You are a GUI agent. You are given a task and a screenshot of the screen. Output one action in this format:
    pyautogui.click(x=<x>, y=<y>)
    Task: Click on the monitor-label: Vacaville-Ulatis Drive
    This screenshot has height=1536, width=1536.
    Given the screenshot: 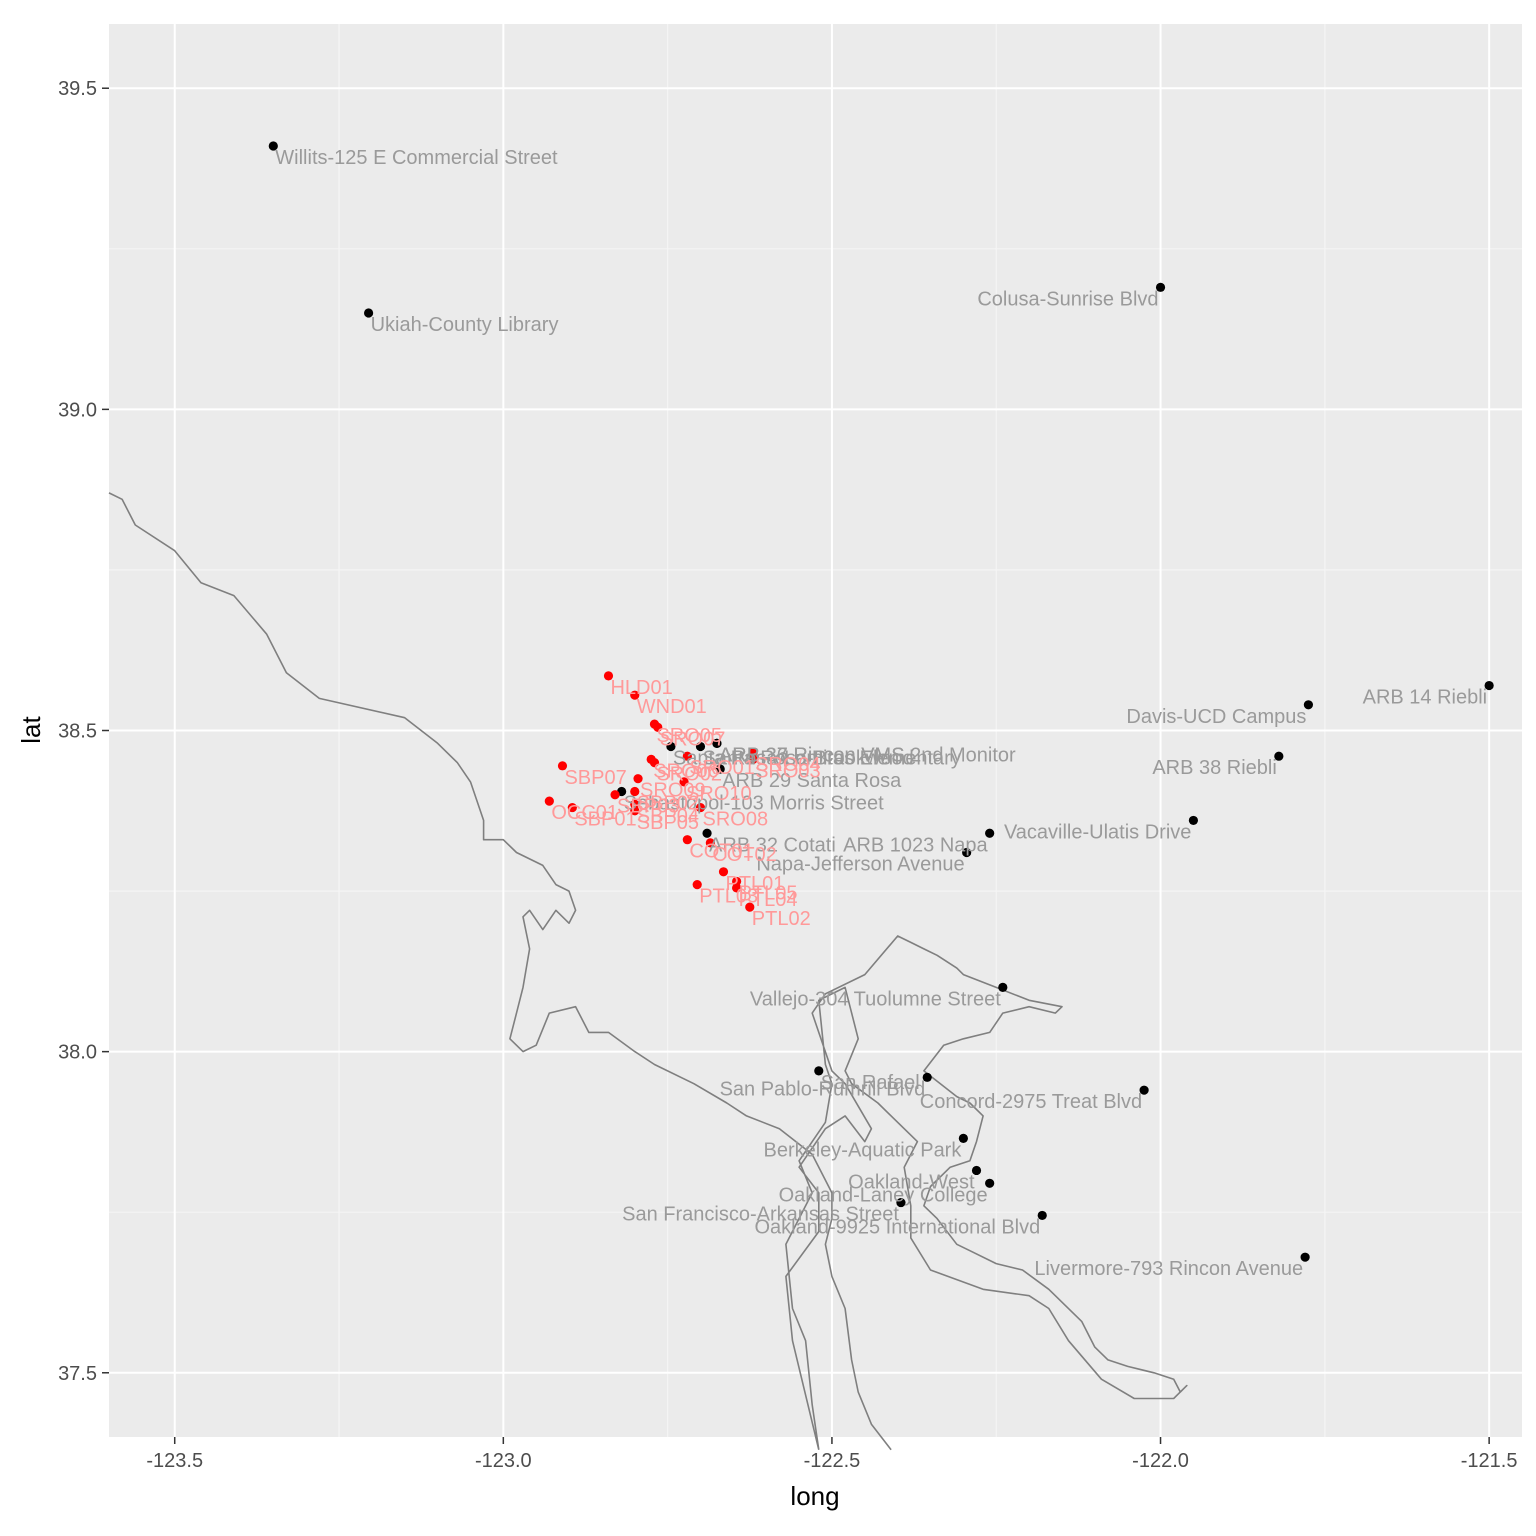 What is the action you would take?
    pyautogui.click(x=1097, y=832)
    